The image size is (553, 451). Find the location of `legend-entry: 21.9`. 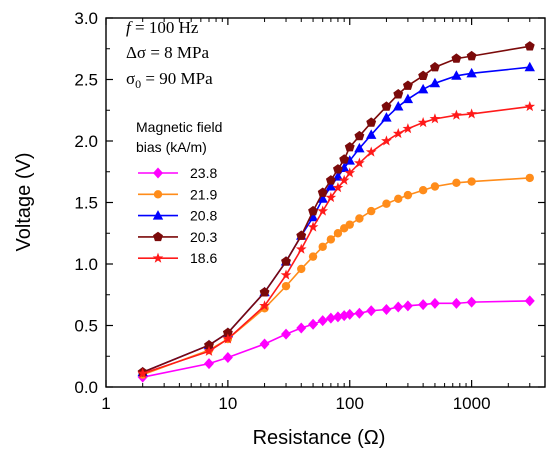

legend-entry: 21.9 is located at coordinates (177, 194).